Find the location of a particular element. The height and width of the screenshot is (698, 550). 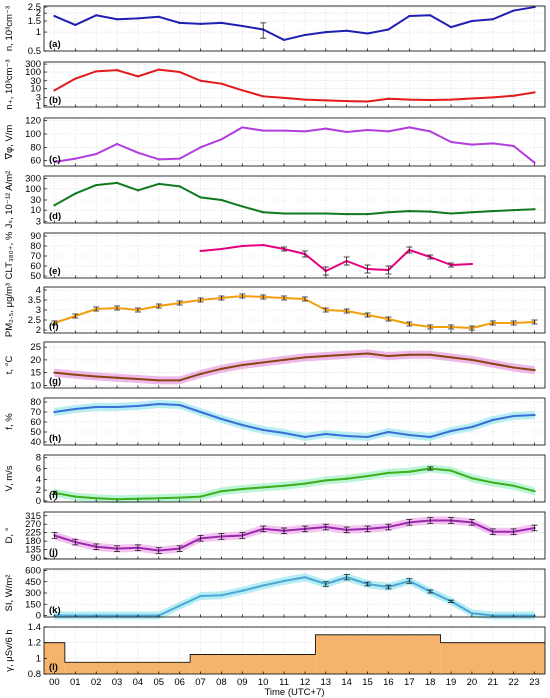

y-tick-label: 50 is located at coordinates (35, 432).